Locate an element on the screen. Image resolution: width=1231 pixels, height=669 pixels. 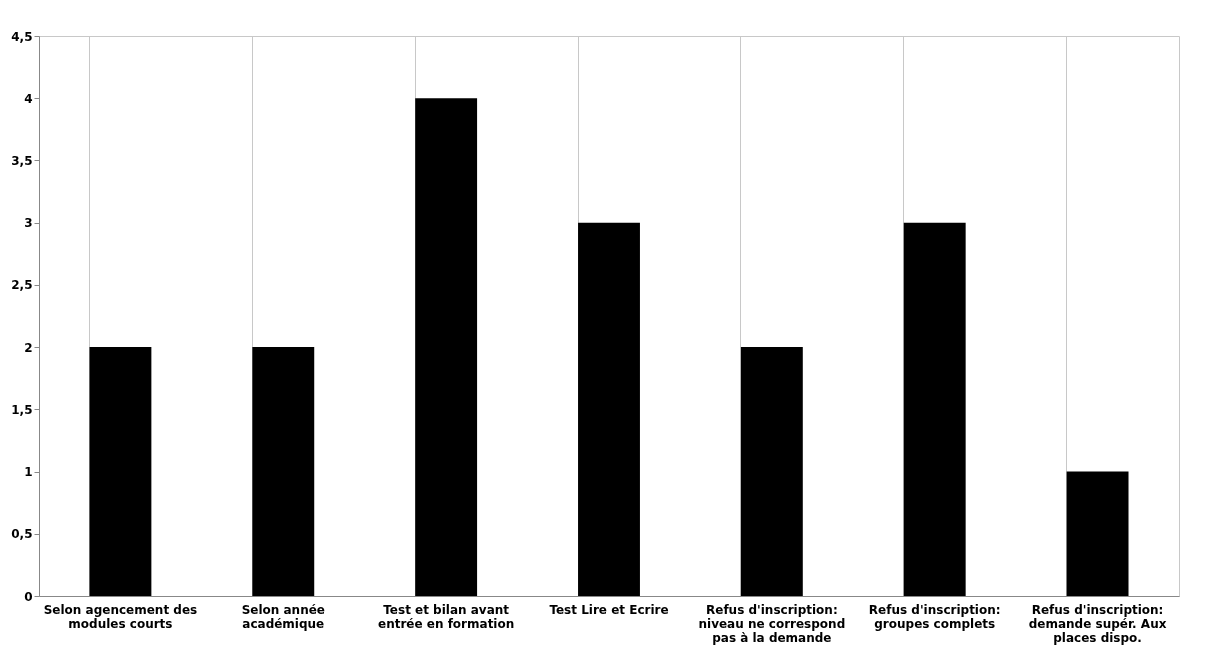
y-tick-label: 2 is located at coordinates (28, 347).